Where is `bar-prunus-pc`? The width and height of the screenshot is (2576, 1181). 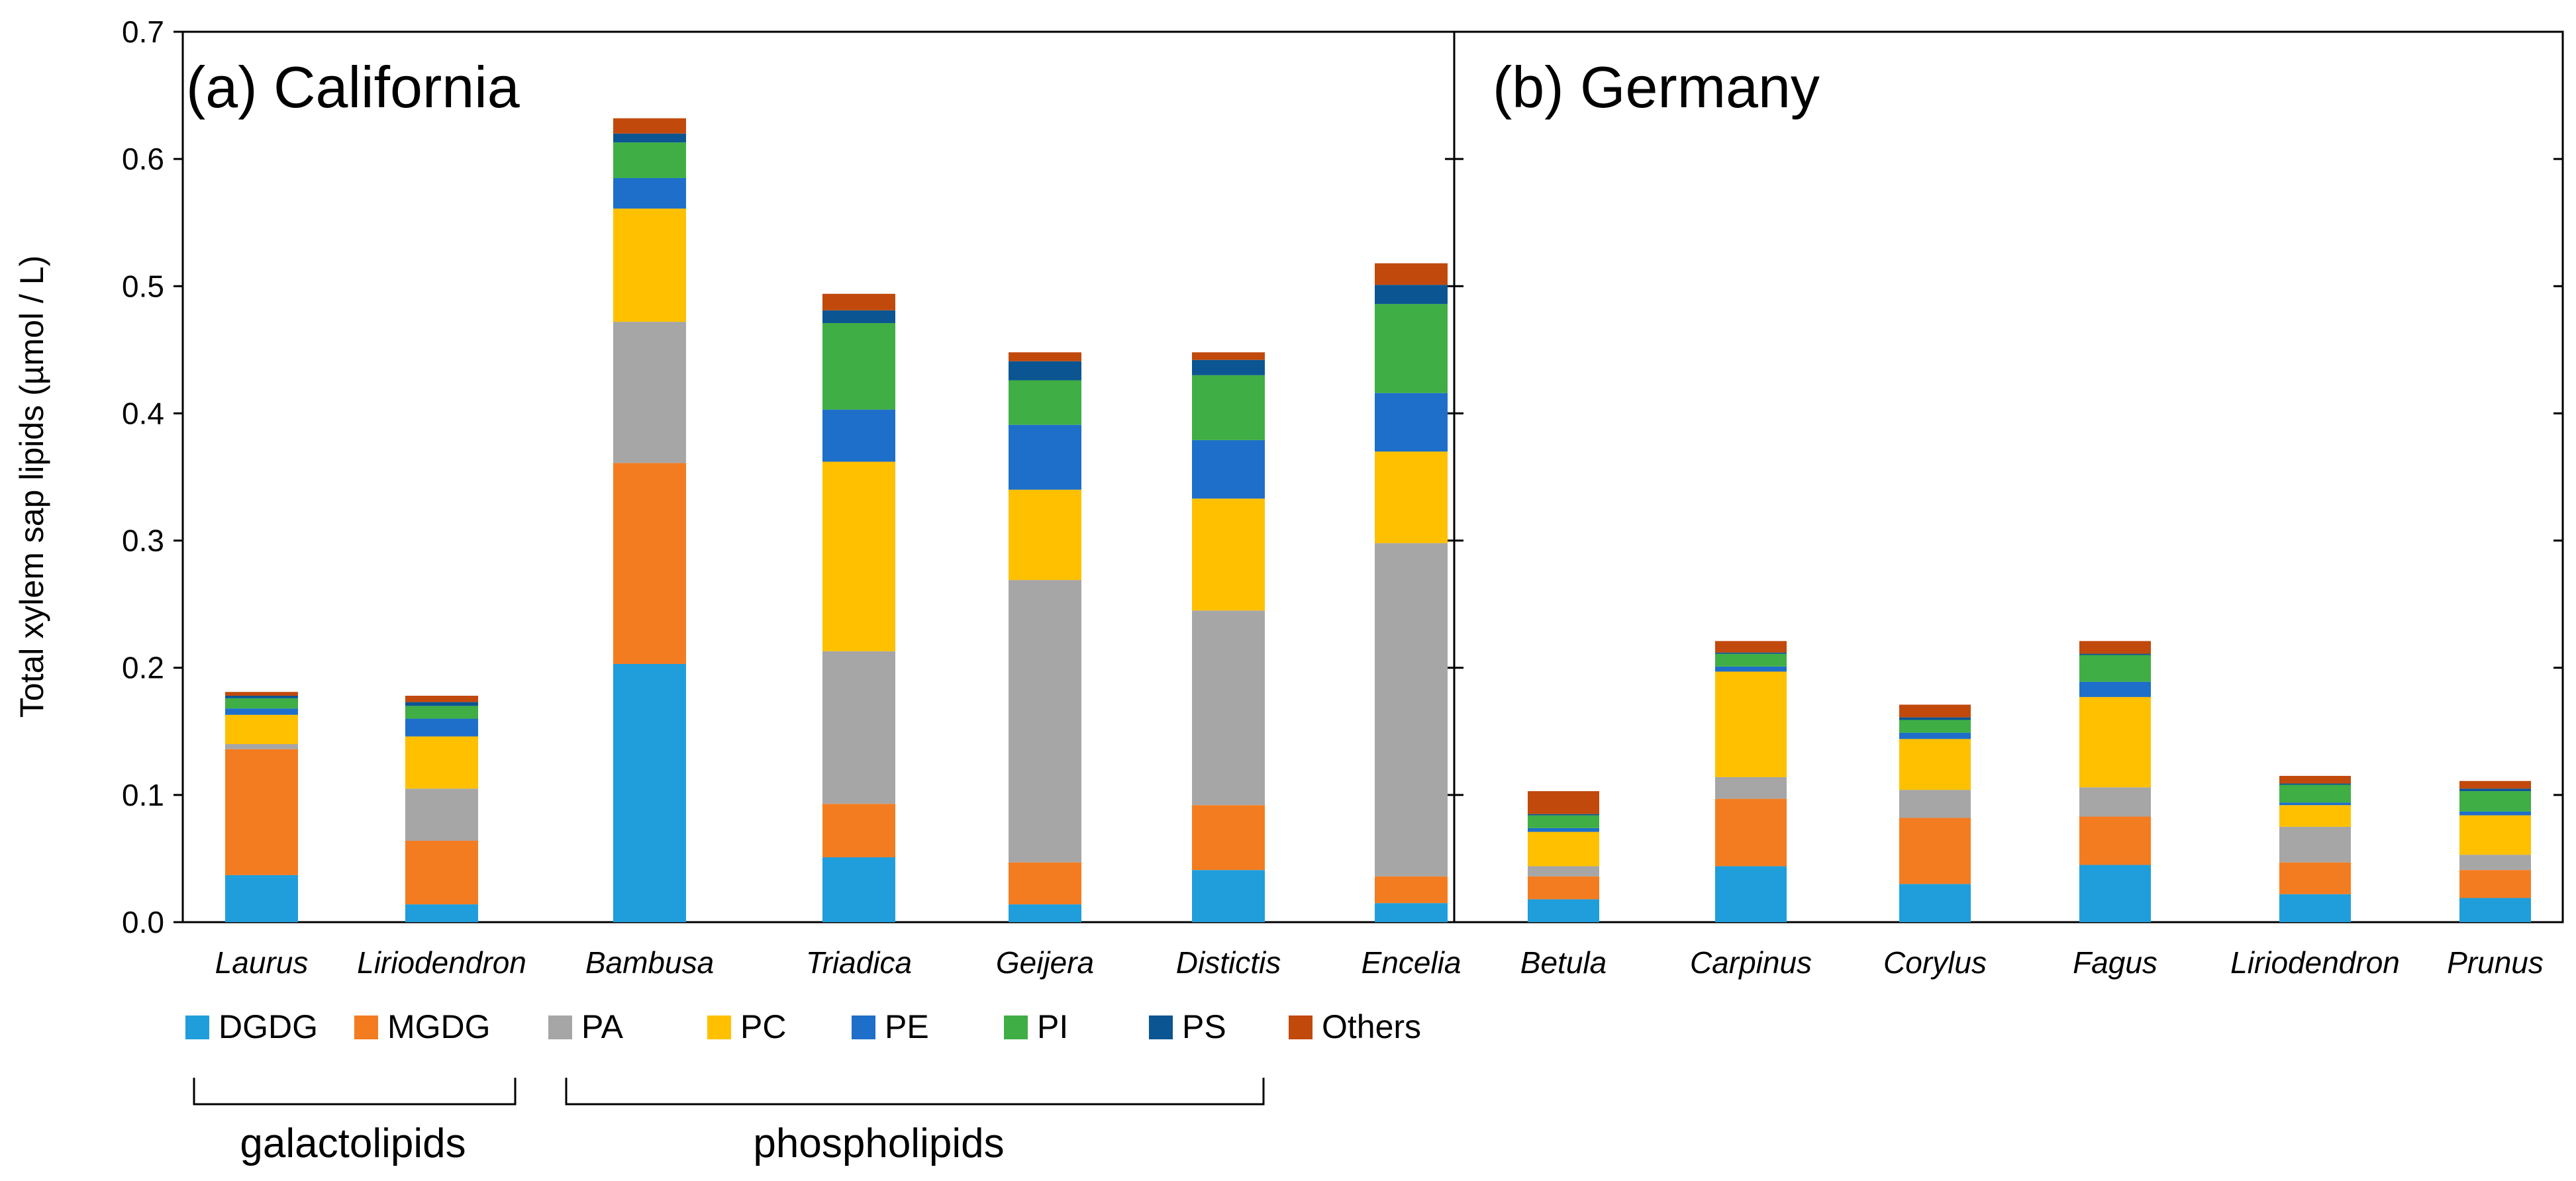 bar-prunus-pc is located at coordinates (2495, 835).